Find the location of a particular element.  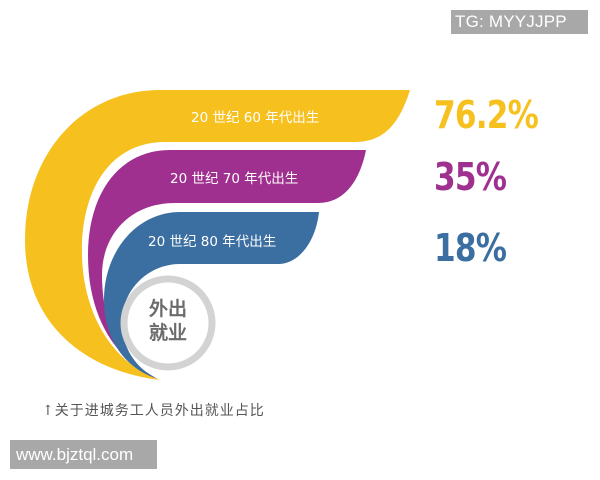

center-label-line1: 外出 is located at coordinates (167, 309).